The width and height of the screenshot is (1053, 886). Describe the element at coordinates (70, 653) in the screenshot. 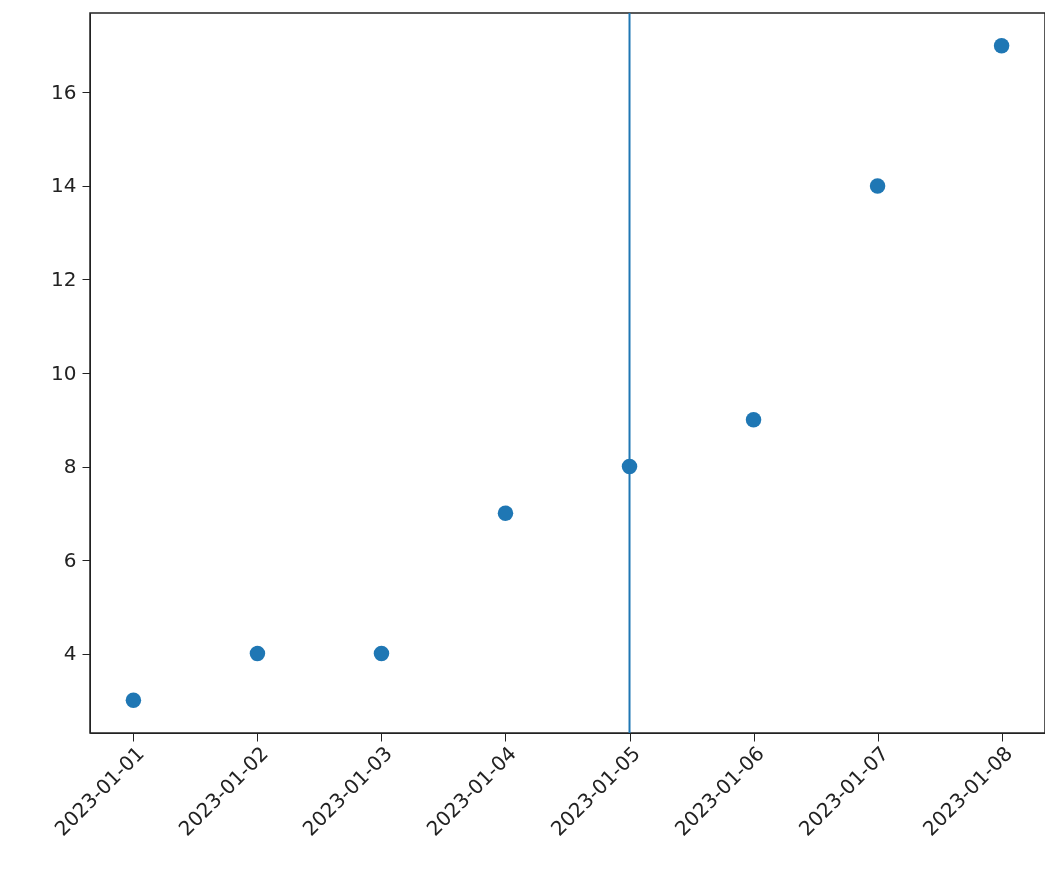

I see `y-tick-label: 4` at that location.